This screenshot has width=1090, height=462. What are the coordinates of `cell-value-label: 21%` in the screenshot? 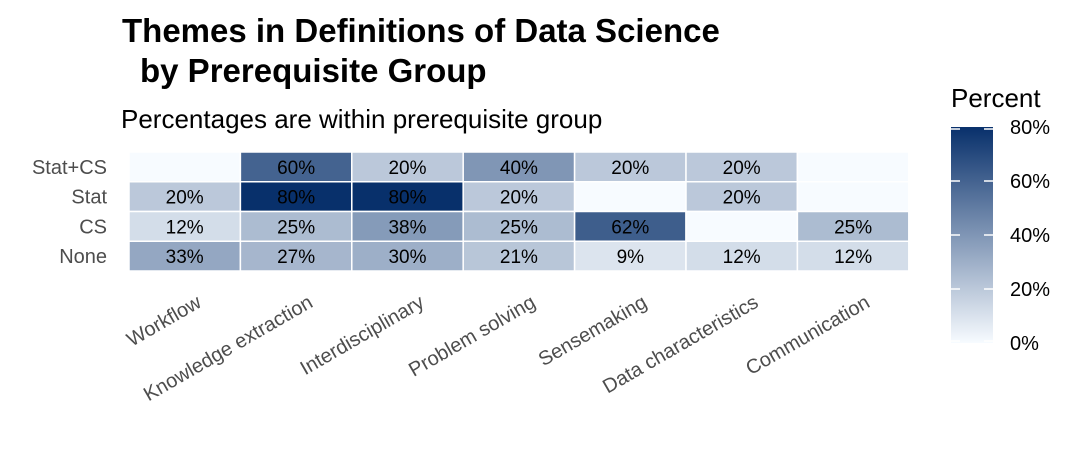 It's located at (519, 257).